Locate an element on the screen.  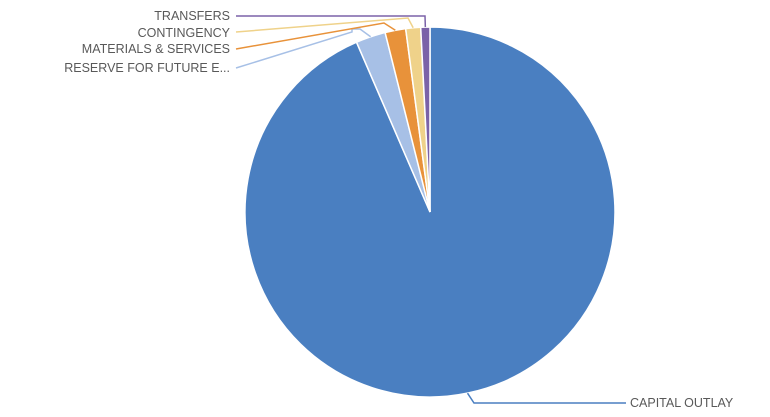
leader-line-materials-services is located at coordinates (315, 36).